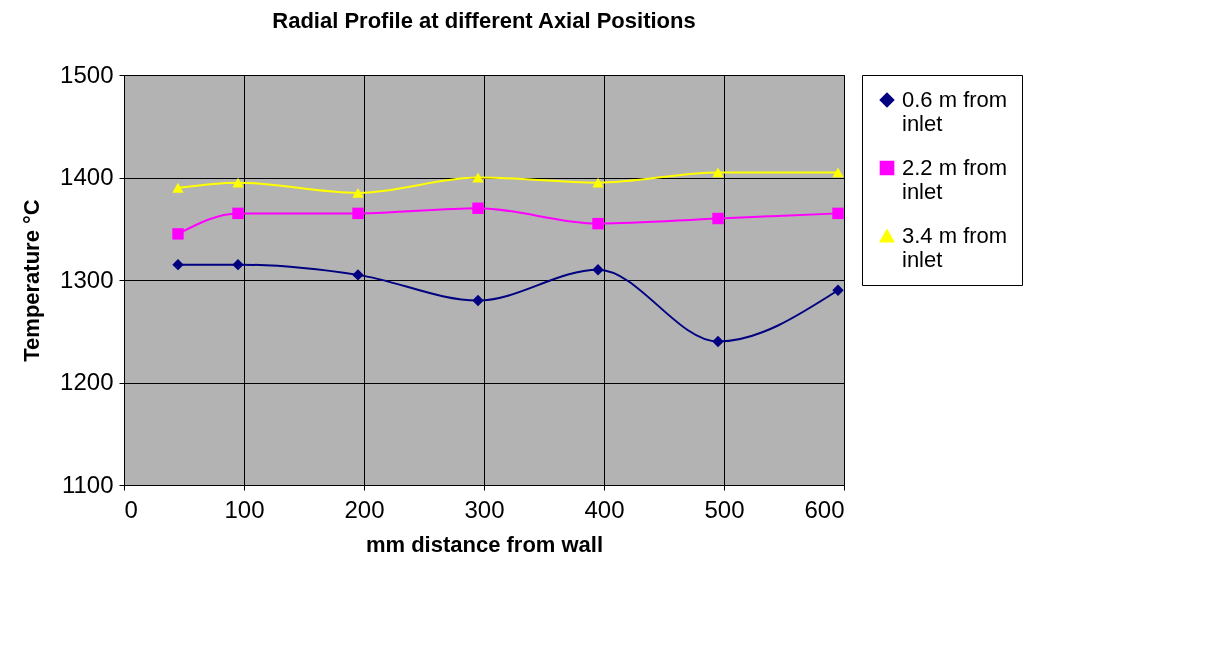  Describe the element at coordinates (484, 20) in the screenshot. I see `chart-title: Radial Profile at different Axial Positions` at that location.